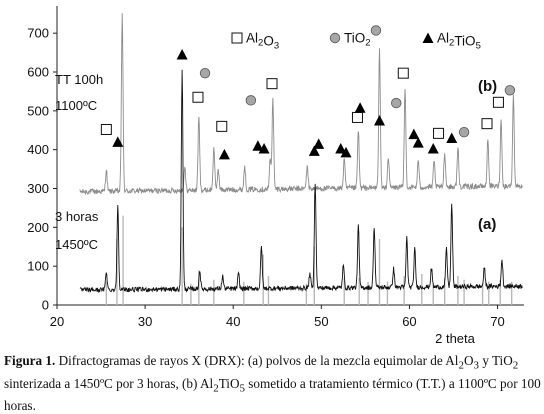  What do you see at coordinates (276, 46) in the screenshot?
I see `legend-label-subscript: 3` at bounding box center [276, 46].